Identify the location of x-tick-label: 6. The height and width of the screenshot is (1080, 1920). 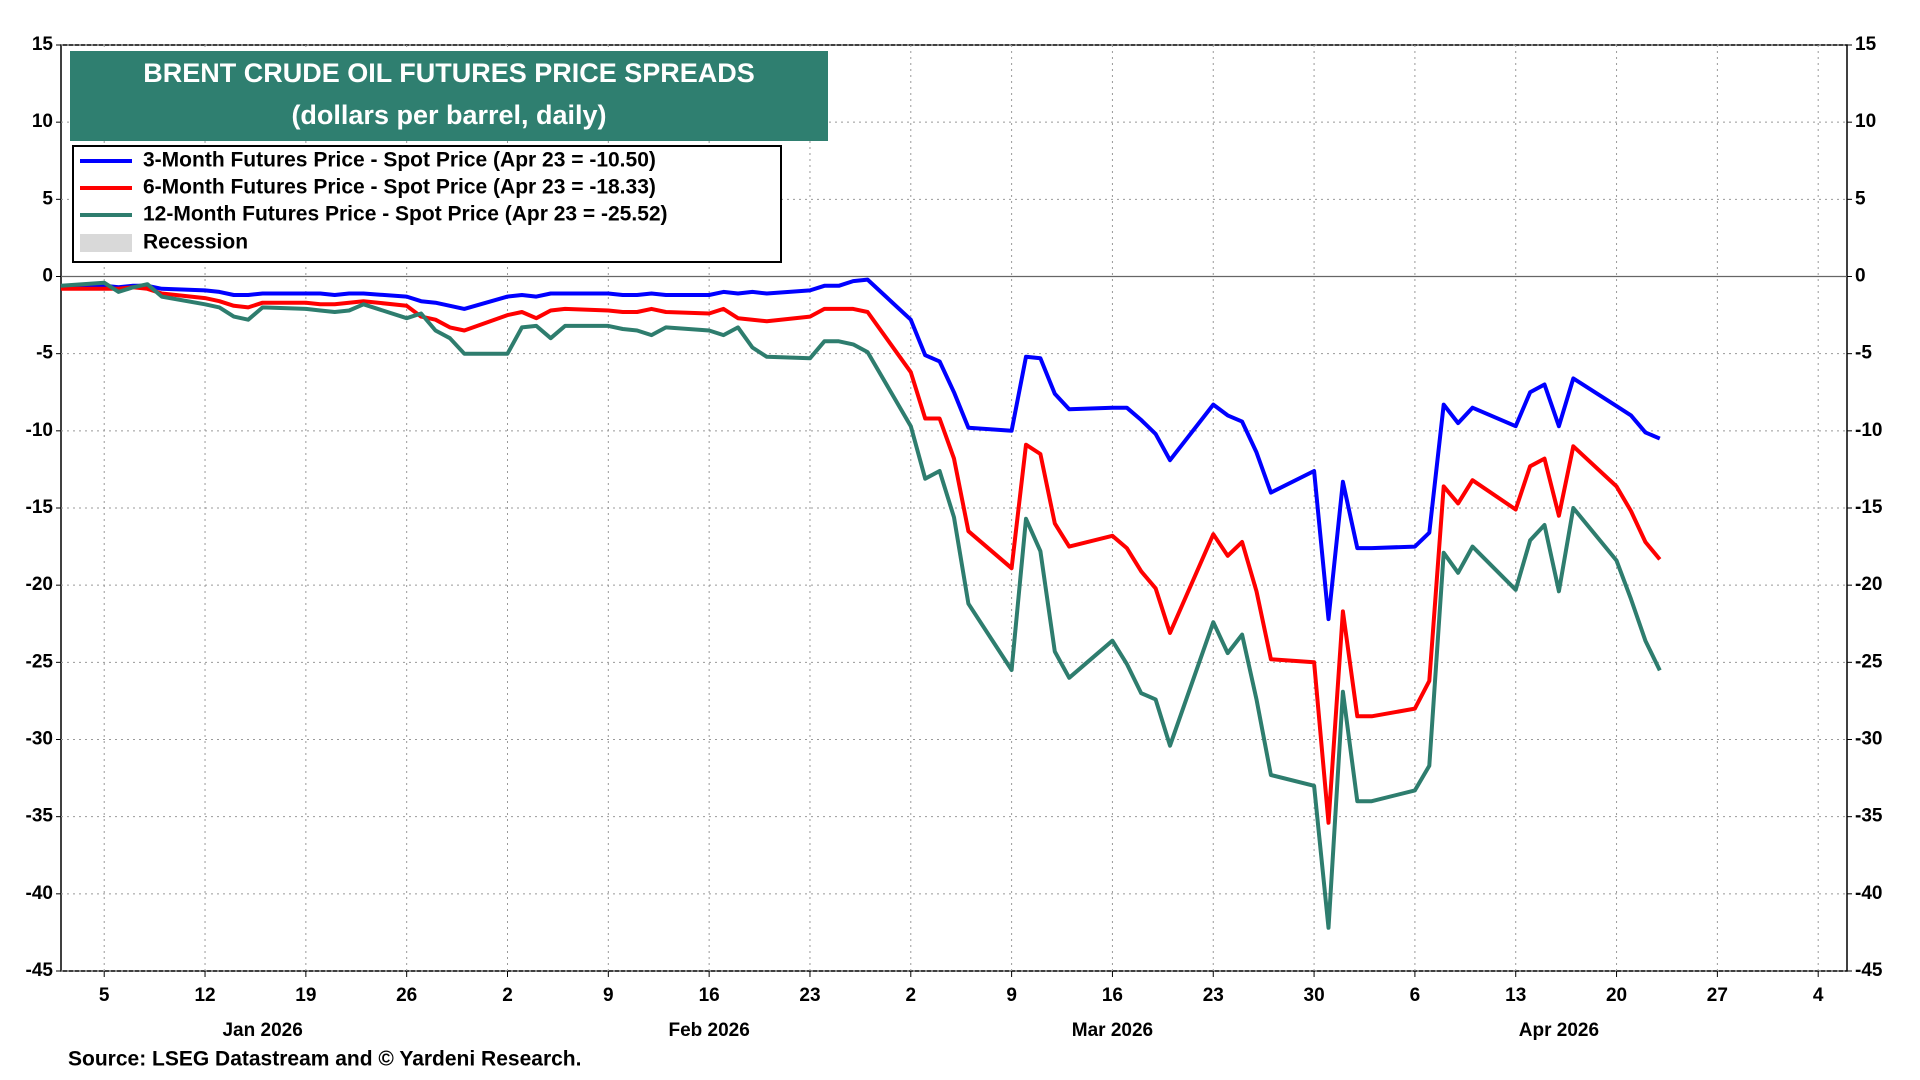
(1415, 995).